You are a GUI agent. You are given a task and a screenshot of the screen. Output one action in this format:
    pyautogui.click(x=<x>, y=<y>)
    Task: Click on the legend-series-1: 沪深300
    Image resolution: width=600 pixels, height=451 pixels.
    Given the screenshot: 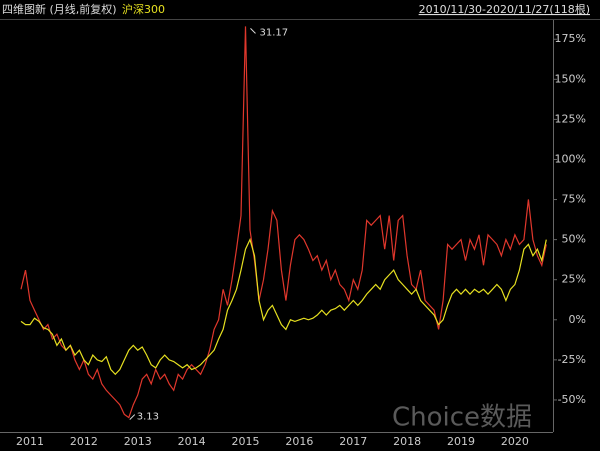 What is the action you would take?
    pyautogui.click(x=143, y=9)
    